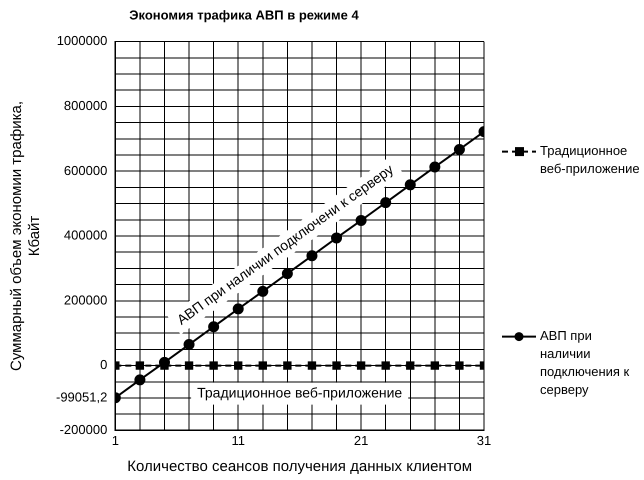  Describe the element at coordinates (86, 170) in the screenshot. I see `y-tick-label: 600000` at that location.